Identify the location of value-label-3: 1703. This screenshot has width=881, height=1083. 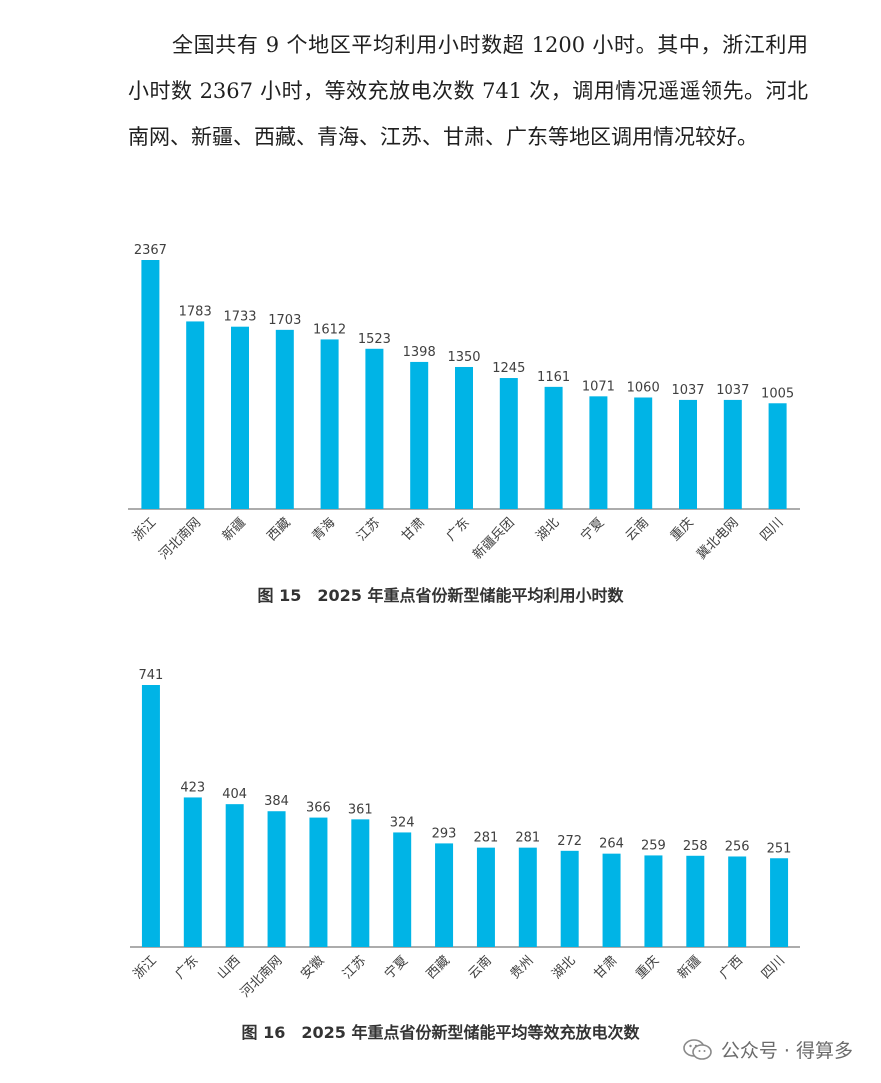
(284, 320).